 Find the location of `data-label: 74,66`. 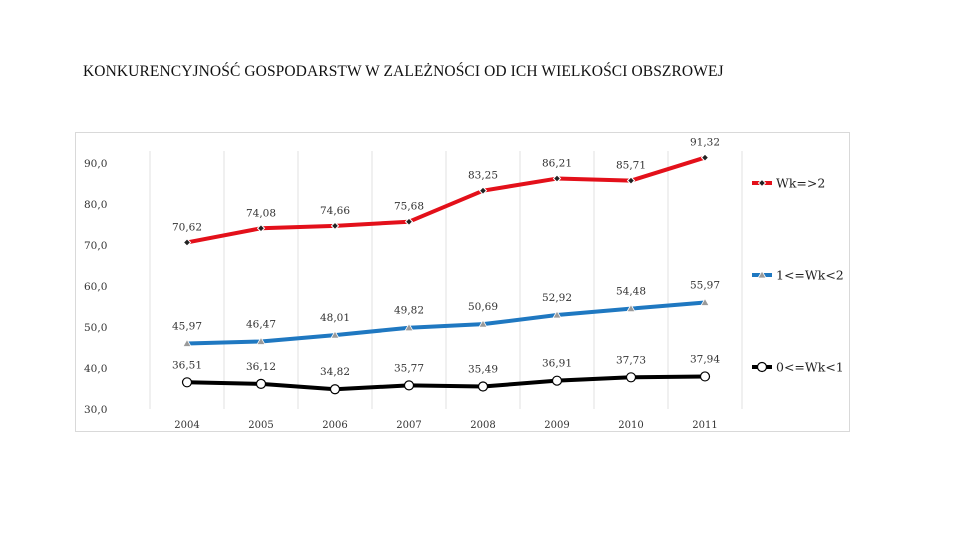

data-label: 74,66 is located at coordinates (335, 211).